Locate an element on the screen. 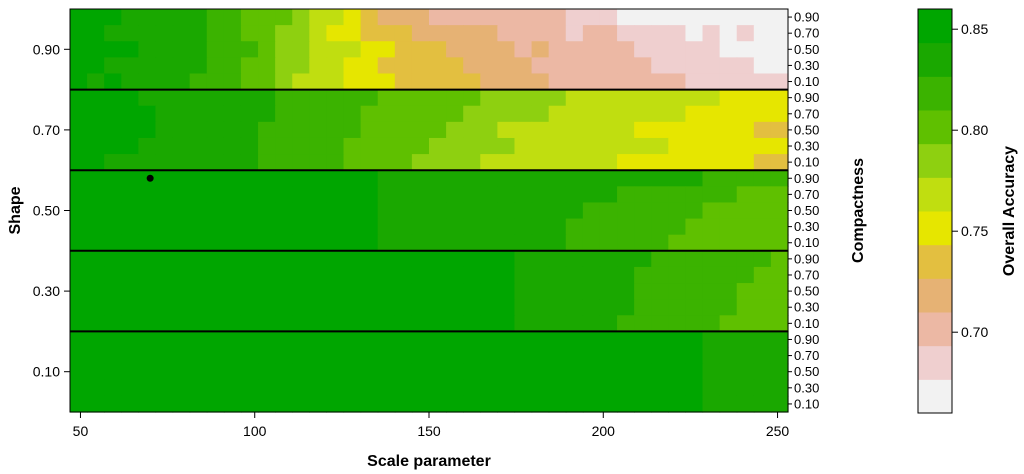  compactness-tick-label: 0.30 is located at coordinates (806, 146).